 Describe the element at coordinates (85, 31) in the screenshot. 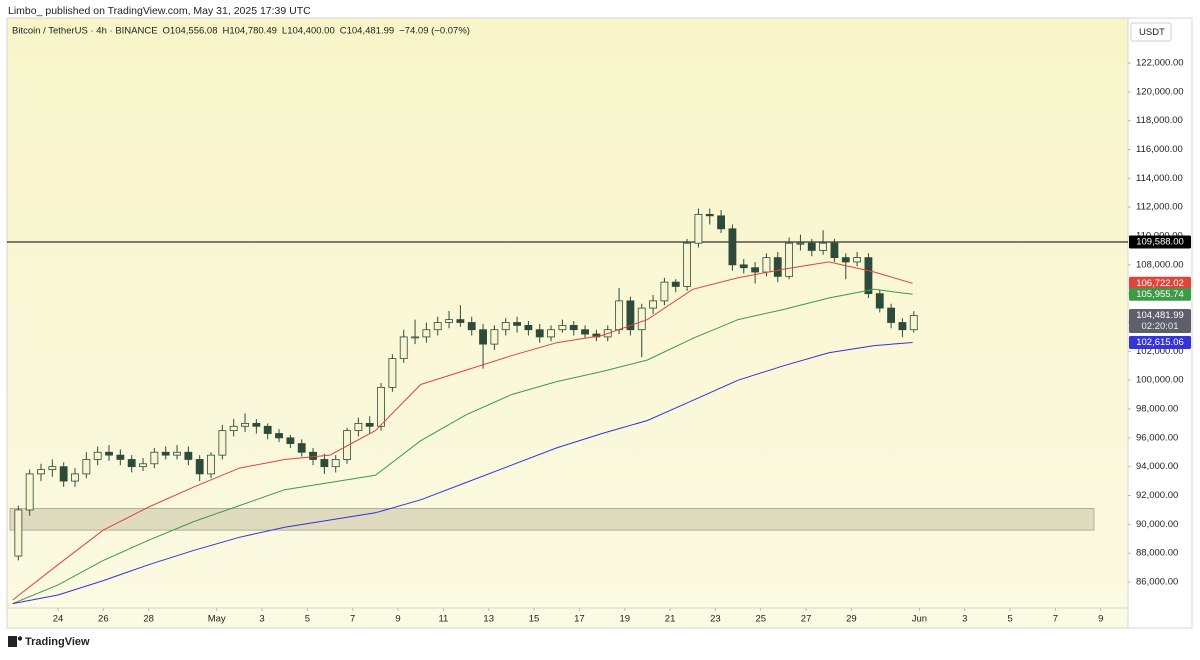

I see `symbol-title: Bitcoin / TetherUS · 4h · BINANCE` at that location.